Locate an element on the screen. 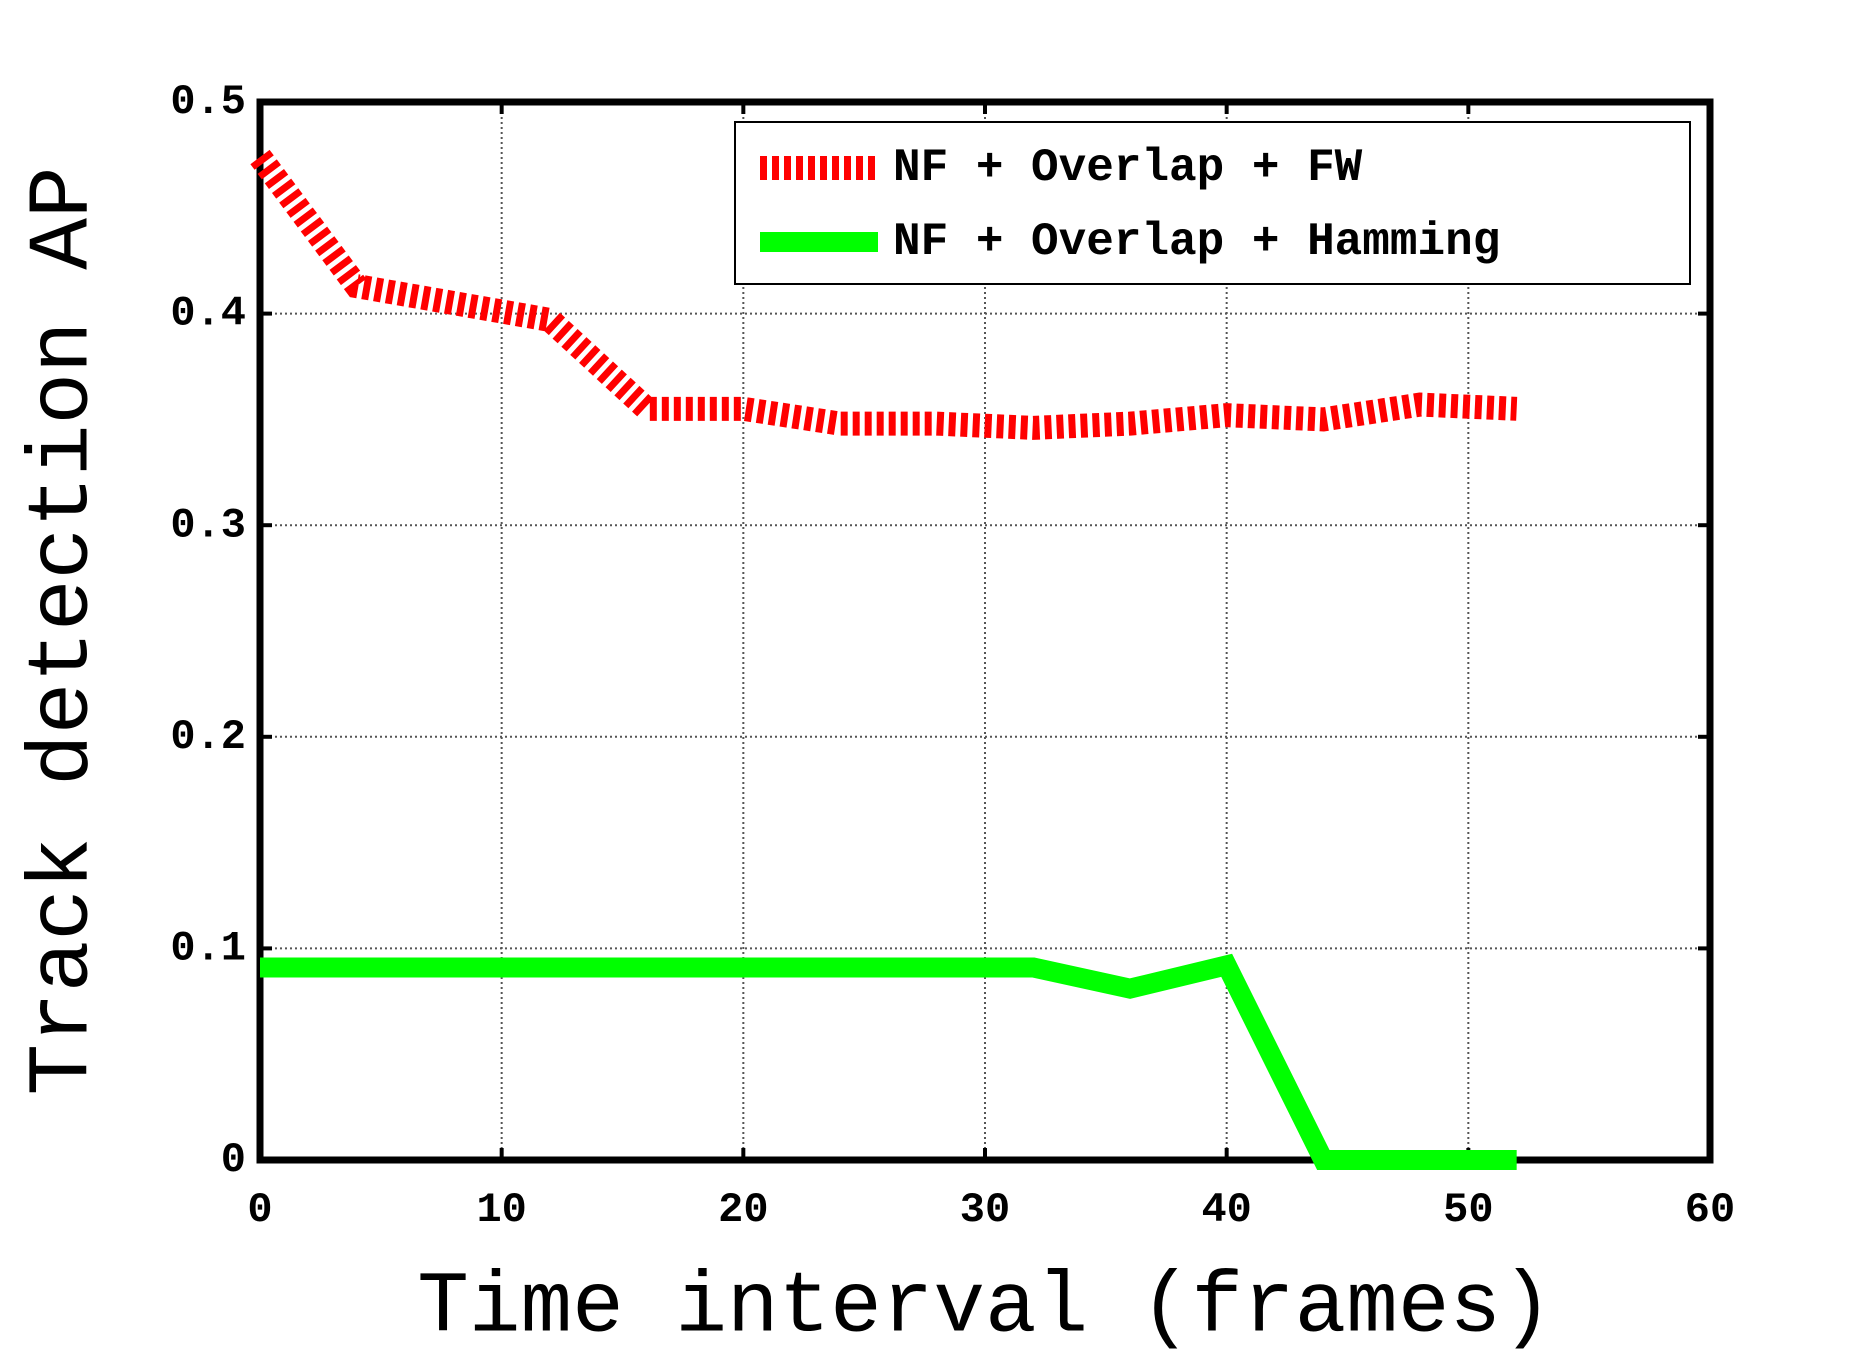 Image resolution: width=1867 pixels, height=1350 pixels. y-tick-label: 0.4 is located at coordinates (208, 314).